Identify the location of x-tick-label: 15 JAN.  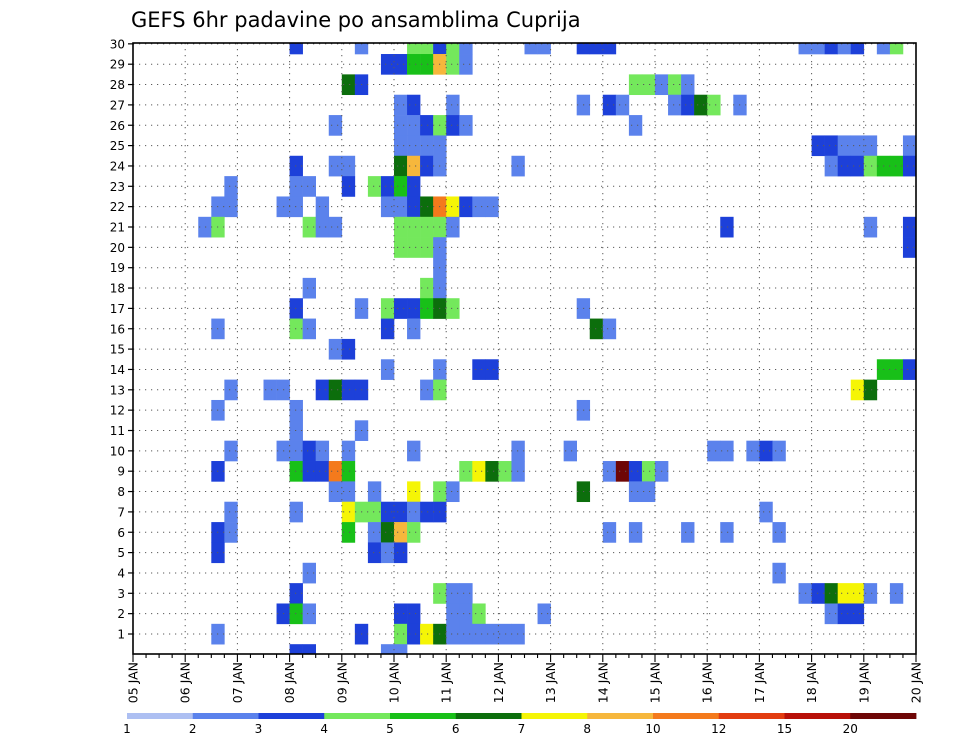
(655, 682).